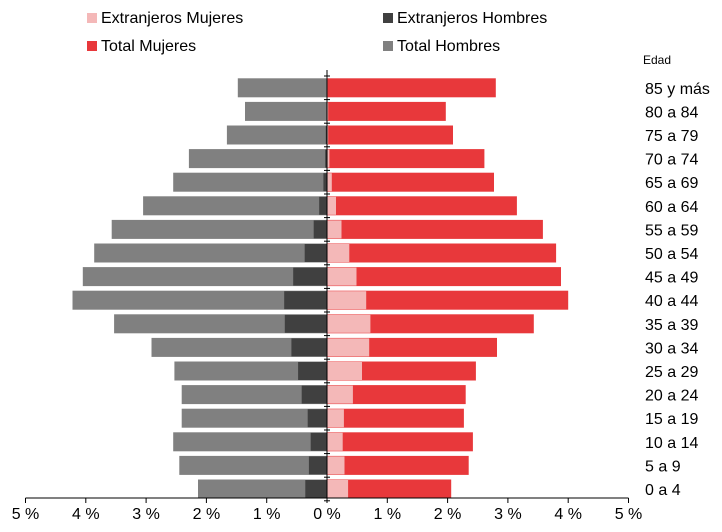 Image resolution: width=722 pixels, height=532 pixels. I want to click on category-label: 5 a 9, so click(663, 466).